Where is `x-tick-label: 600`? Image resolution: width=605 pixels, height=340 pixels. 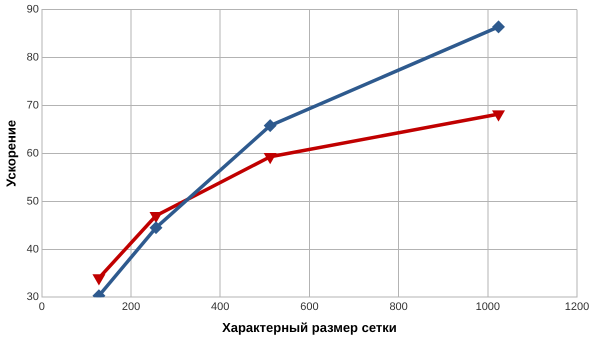
x-tick-label: 600 is located at coordinates (309, 306).